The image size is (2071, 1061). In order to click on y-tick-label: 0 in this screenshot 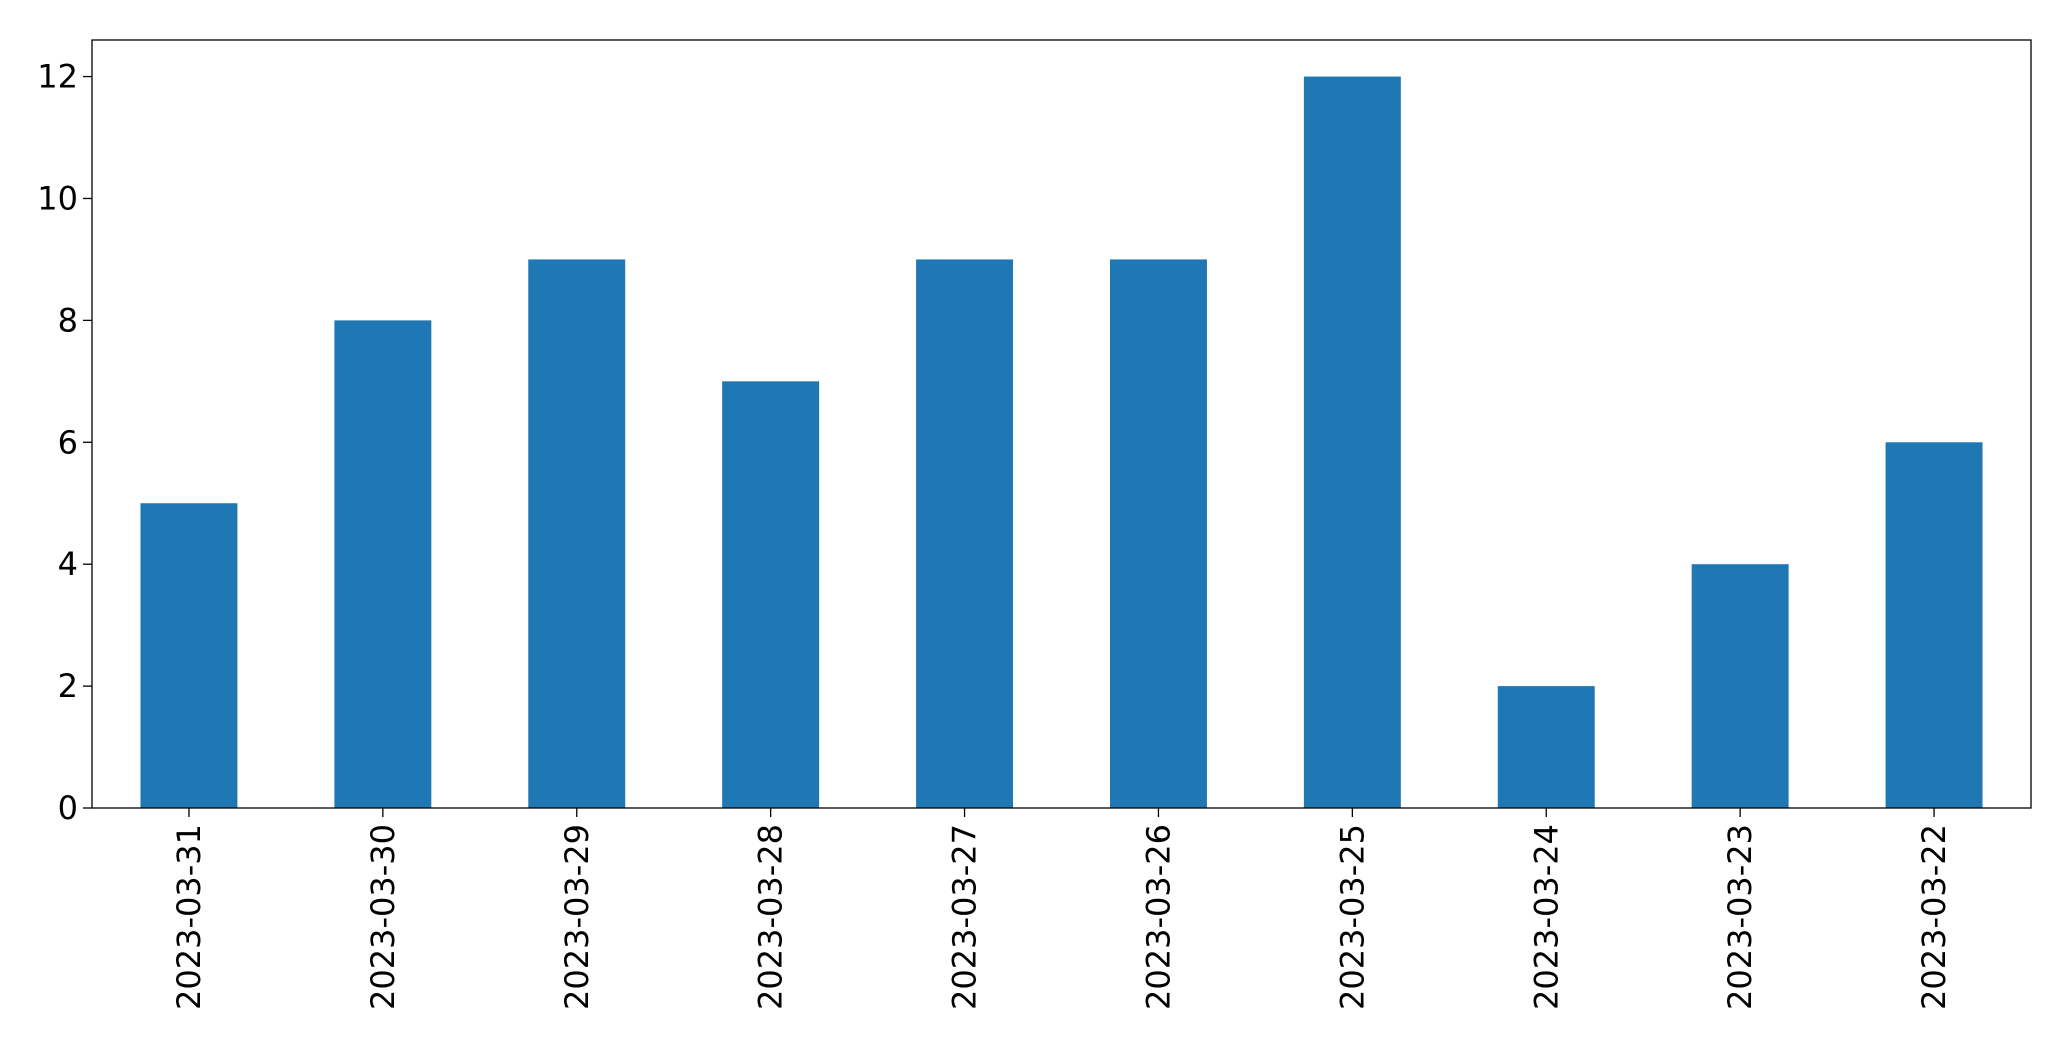, I will do `click(68, 808)`.